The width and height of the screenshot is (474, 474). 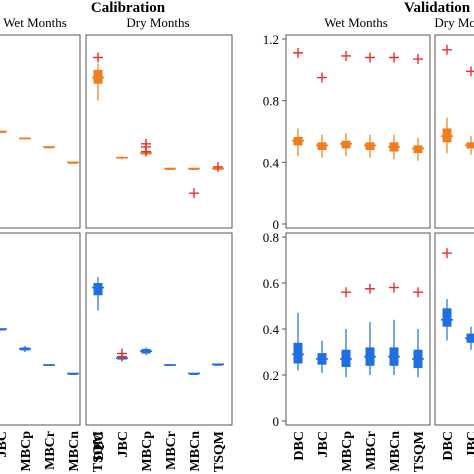 I want to click on panel-calibration-wet-bottom: JBC MBCp MBCr MBCn TSQM, so click(x=53, y=352).